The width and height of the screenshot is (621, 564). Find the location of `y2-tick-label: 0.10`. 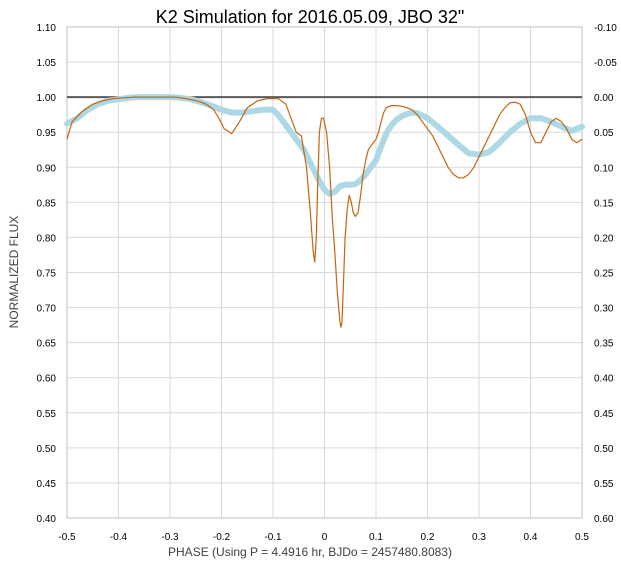

y2-tick-label: 0.10 is located at coordinates (604, 168).